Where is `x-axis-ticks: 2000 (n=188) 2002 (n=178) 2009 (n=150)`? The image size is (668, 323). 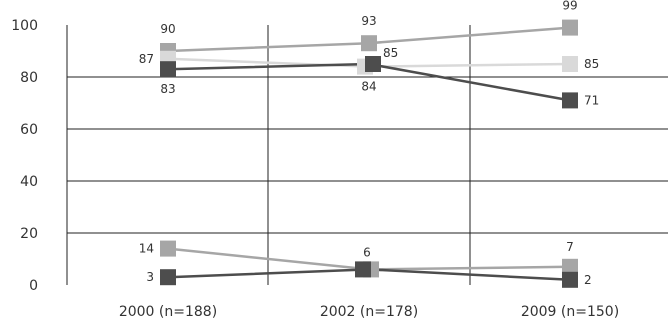 x-axis-ticks: 2000 (n=188) 2002 (n=178) 2009 (n=150) is located at coordinates (369, 312).